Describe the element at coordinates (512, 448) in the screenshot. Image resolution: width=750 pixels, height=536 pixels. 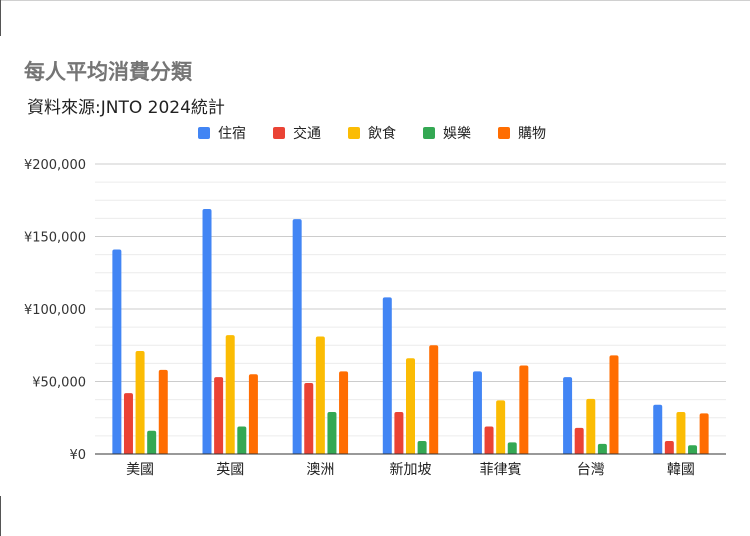
I see `bar-娛樂-菲律賓` at that location.